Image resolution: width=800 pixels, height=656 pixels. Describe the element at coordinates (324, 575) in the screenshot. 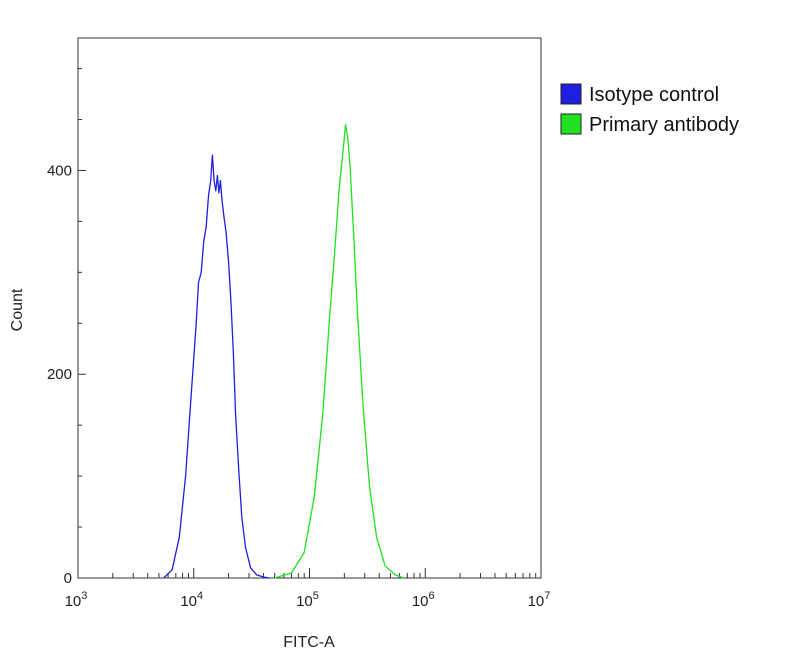

I see `x-axis-minor-ticks` at that location.